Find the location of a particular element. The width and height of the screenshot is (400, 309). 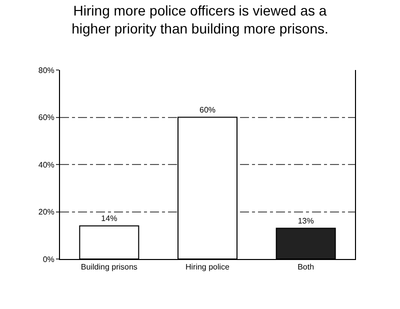

data-label: 14% is located at coordinates (109, 218).